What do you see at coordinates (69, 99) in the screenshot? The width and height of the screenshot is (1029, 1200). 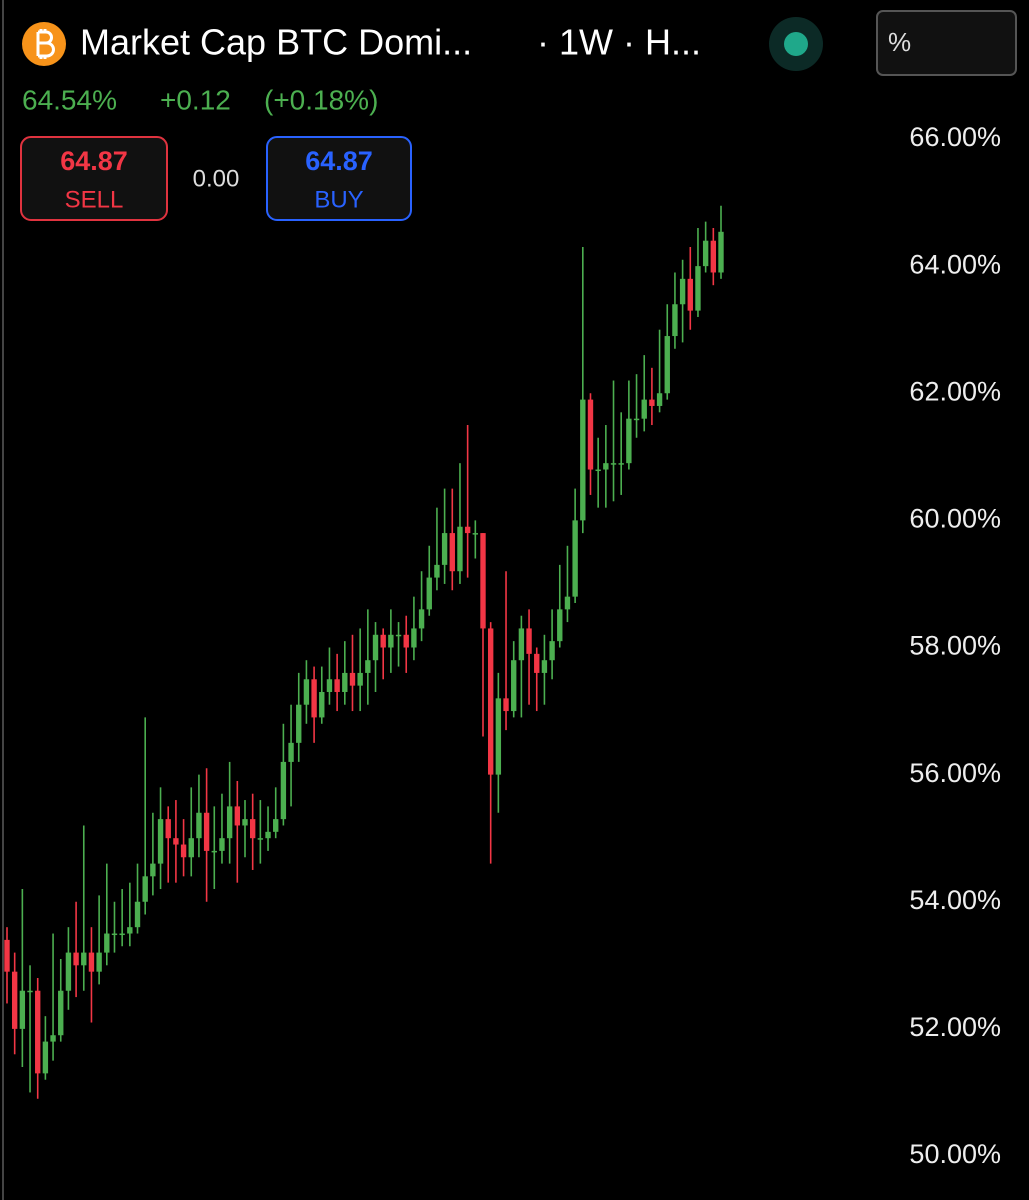 I see `last-value: 64.54%` at bounding box center [69, 99].